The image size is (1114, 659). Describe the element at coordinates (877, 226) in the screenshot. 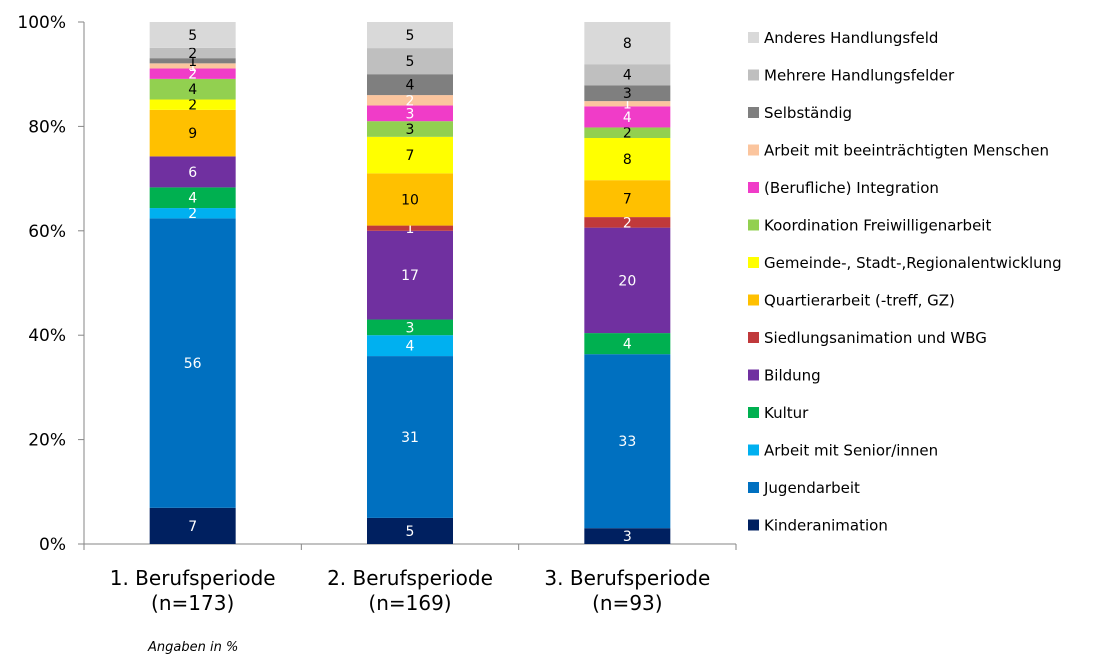

I see `legend-label: Koordination Freiwilligenarbeit` at that location.